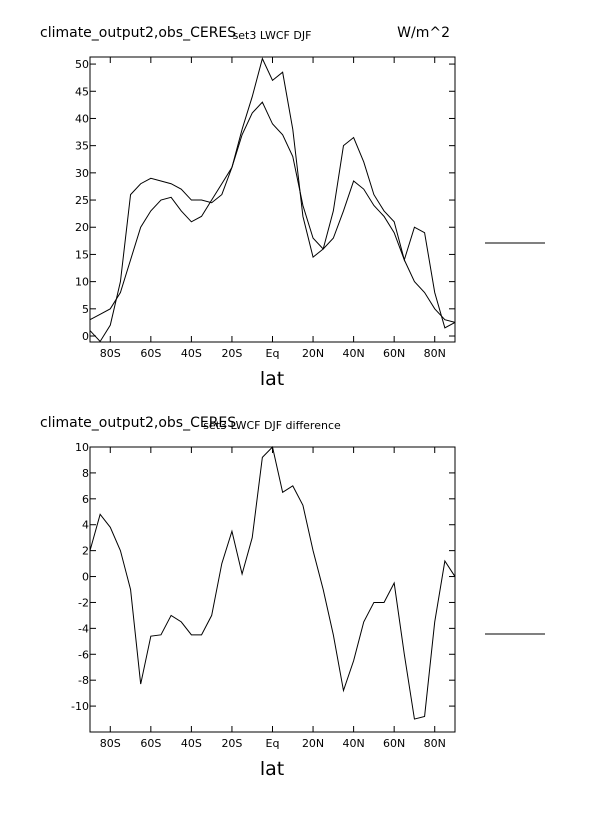 Image resolution: width=606 pixels, height=814 pixels. I want to click on y-tick-label: 15, so click(82, 254).